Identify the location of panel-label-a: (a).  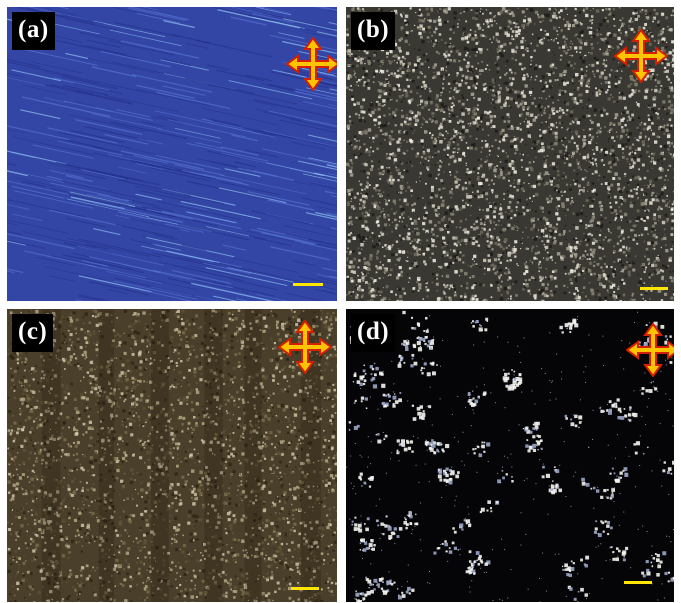
(33, 31).